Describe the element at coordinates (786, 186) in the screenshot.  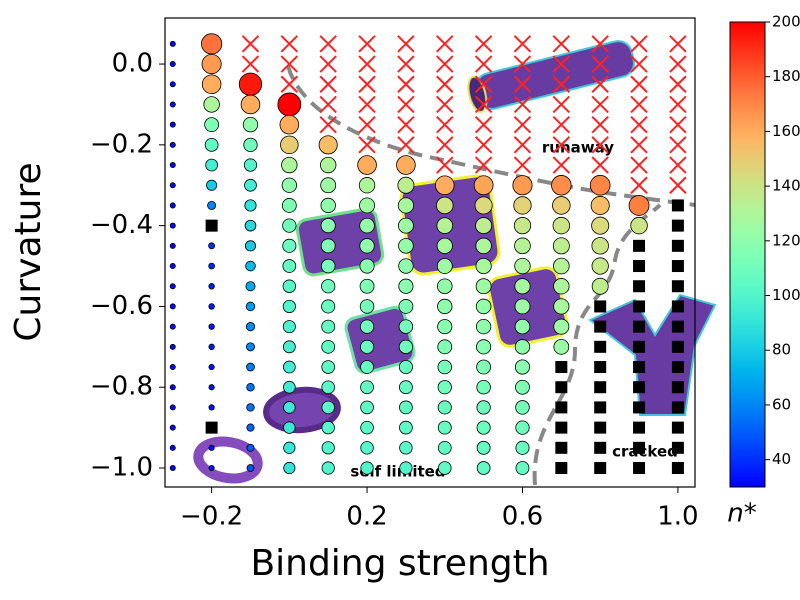
I see `colorbar-tick-label: 140` at that location.